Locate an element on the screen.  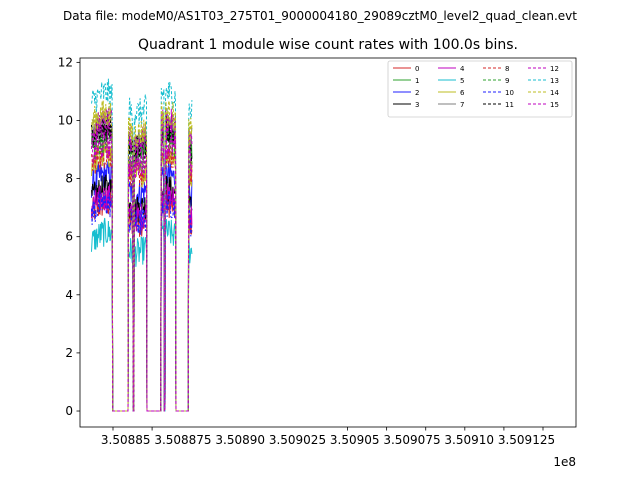
y-tick-label: 10 is located at coordinates (65, 120).